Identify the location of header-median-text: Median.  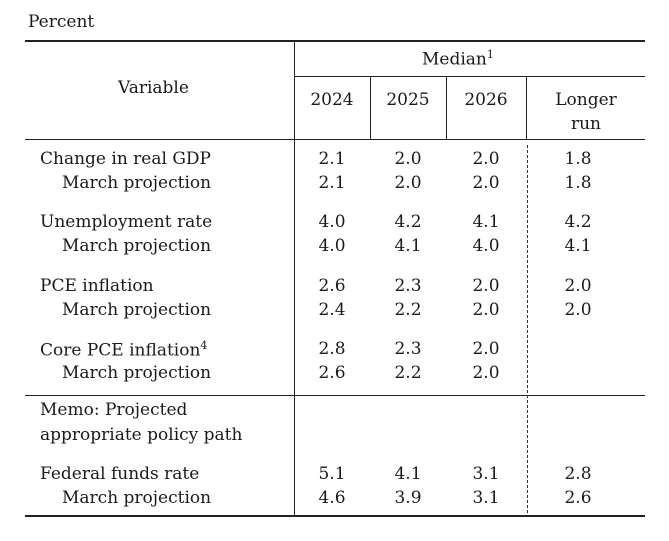
(454, 59).